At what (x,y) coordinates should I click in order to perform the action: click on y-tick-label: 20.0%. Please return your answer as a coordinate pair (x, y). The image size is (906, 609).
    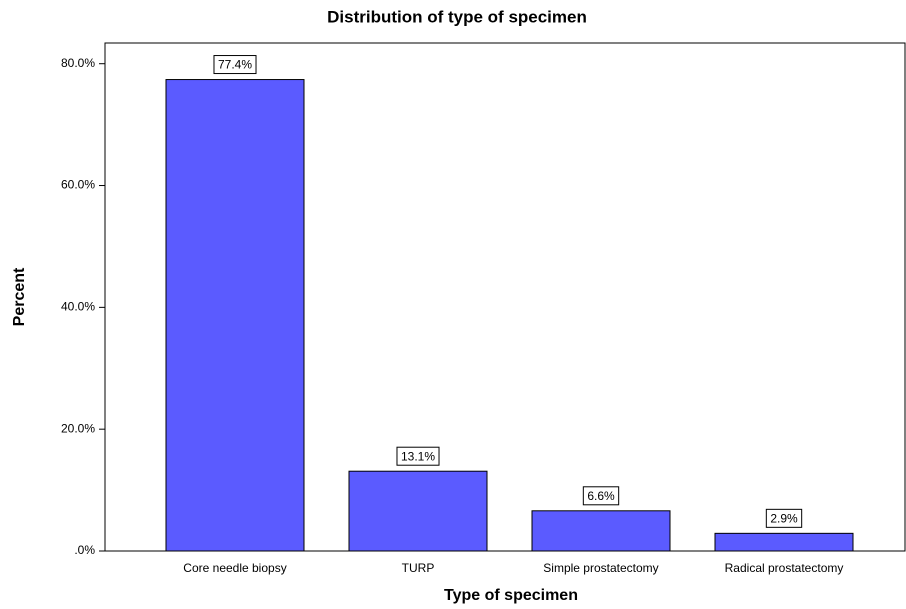
    Looking at the image, I should click on (78, 428).